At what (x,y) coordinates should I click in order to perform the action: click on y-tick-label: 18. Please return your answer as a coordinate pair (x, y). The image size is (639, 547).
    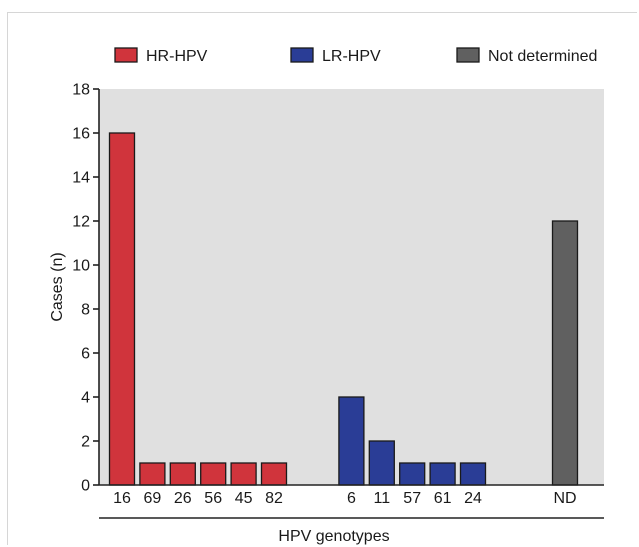
    Looking at the image, I should click on (81, 90).